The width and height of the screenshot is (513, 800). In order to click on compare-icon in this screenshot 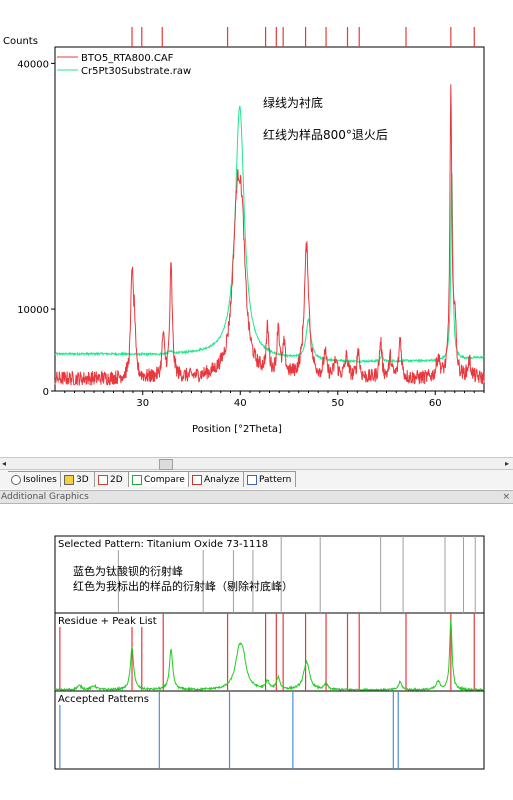, I will do `click(137, 479)`.